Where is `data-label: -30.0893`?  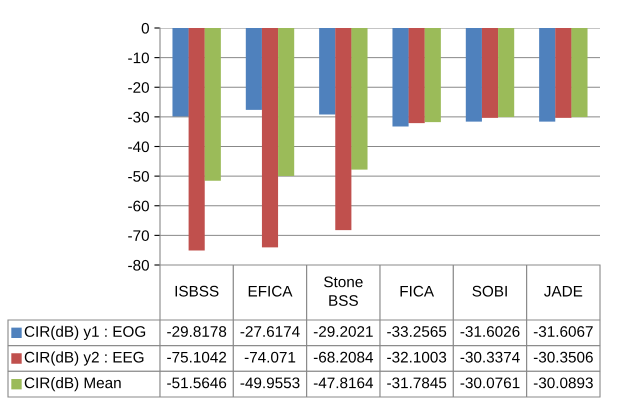
data-label: -30.0893 is located at coordinates (563, 382).